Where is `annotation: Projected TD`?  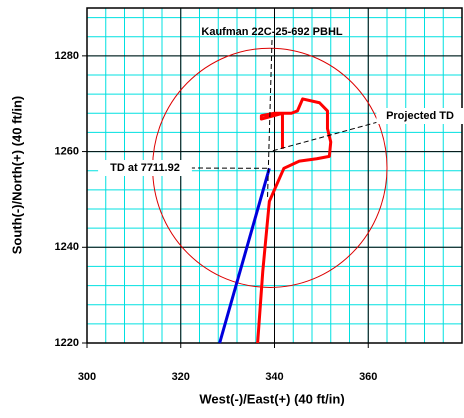 annotation: Projected TD is located at coordinates (420, 116).